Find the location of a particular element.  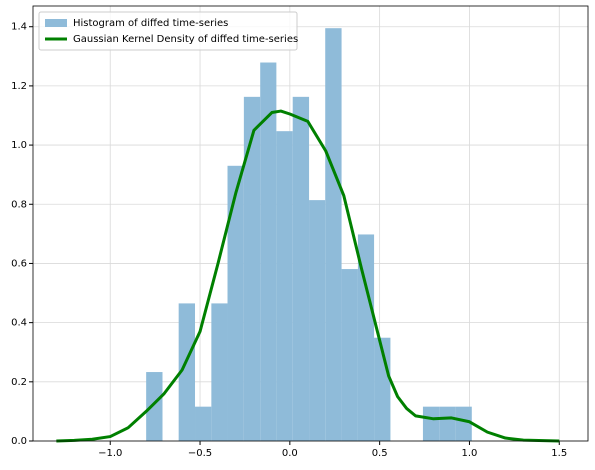

x-tick-label: 1.5 is located at coordinates (559, 453).